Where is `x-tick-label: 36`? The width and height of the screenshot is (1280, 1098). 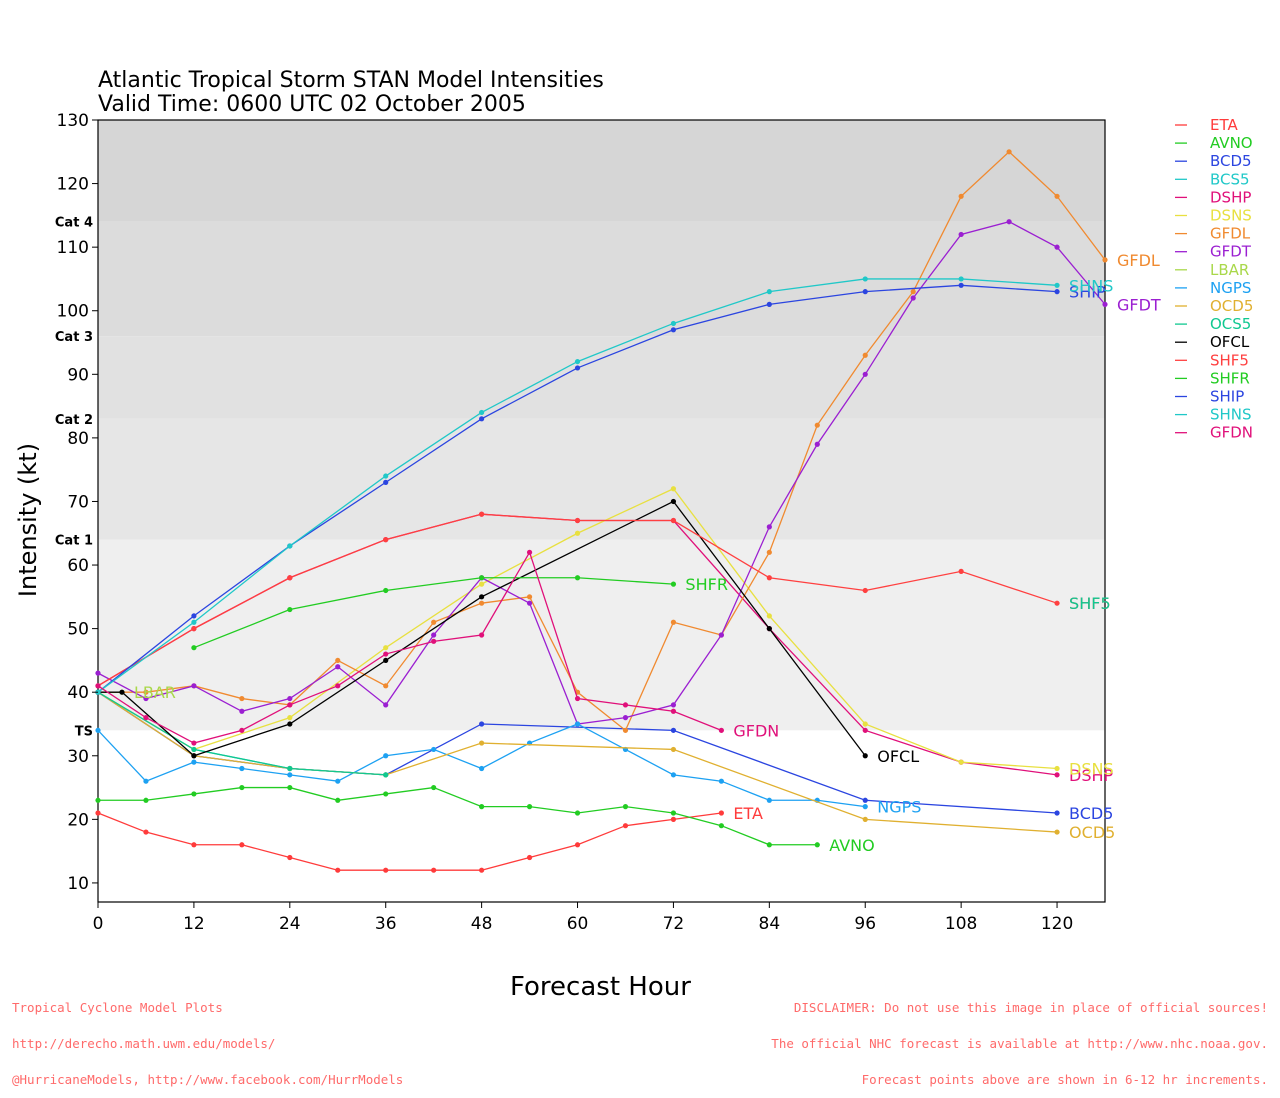
x-tick-label: 36 is located at coordinates (386, 924).